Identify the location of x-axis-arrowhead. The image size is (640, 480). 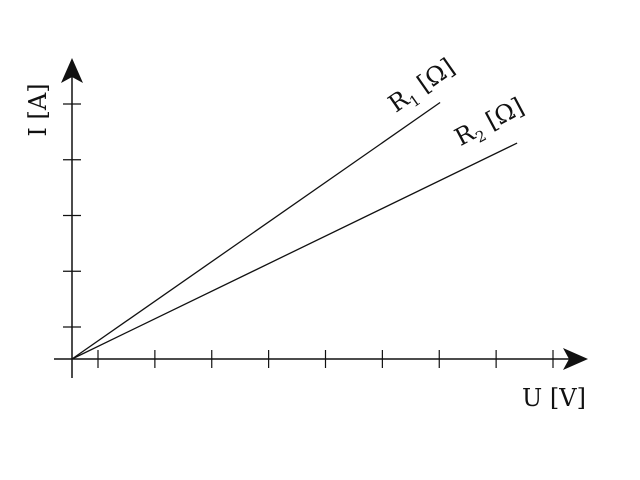
(575, 359).